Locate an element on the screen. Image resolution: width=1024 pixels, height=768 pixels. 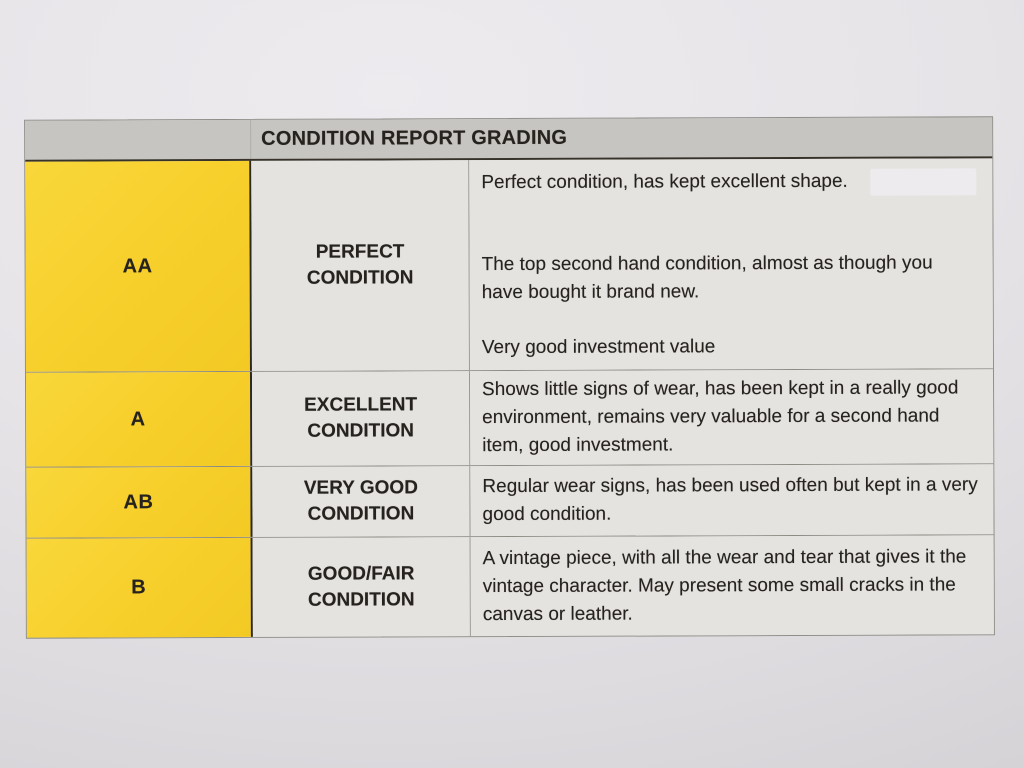
whiteout-patch is located at coordinates (923, 182).